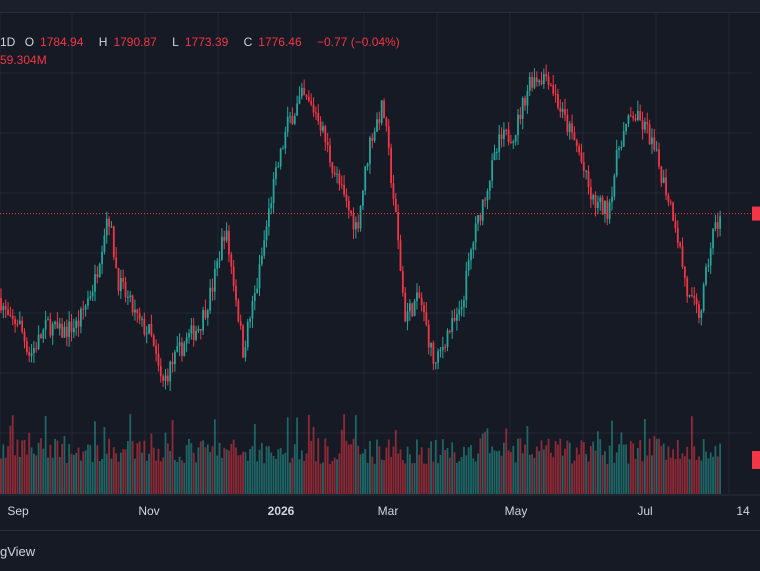  I want to click on time-axis-tick-label: Sep, so click(18, 511).